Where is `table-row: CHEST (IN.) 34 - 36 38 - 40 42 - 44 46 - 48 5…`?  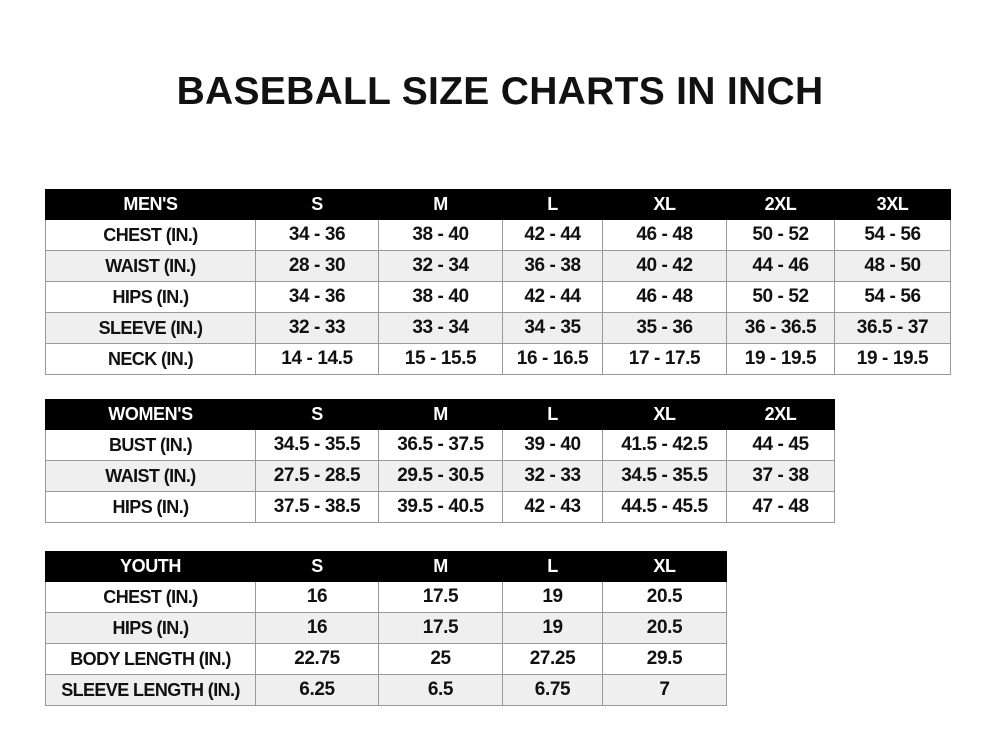
table-row: CHEST (IN.) 34 - 36 38 - 40 42 - 44 46 - 48 5… is located at coordinates (498, 235).